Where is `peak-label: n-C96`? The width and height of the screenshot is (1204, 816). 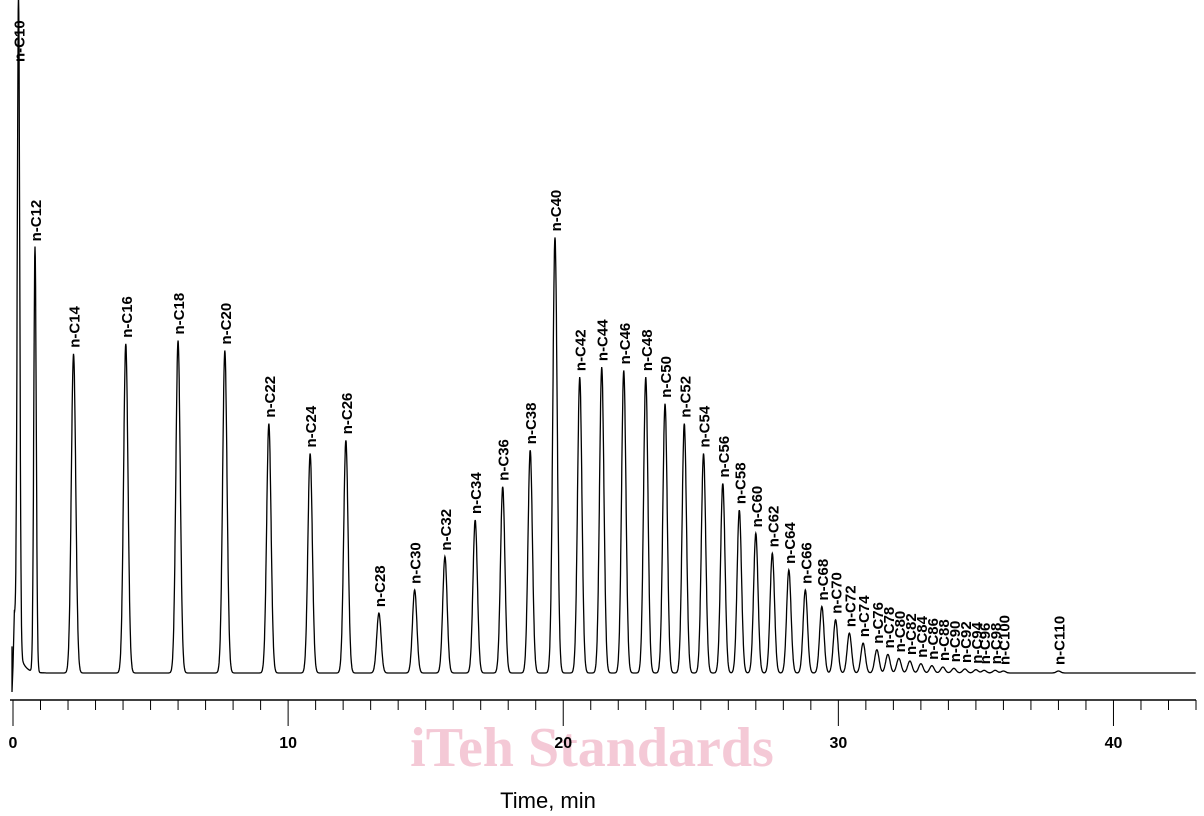
peak-label: n-C96 is located at coordinates (985, 644).